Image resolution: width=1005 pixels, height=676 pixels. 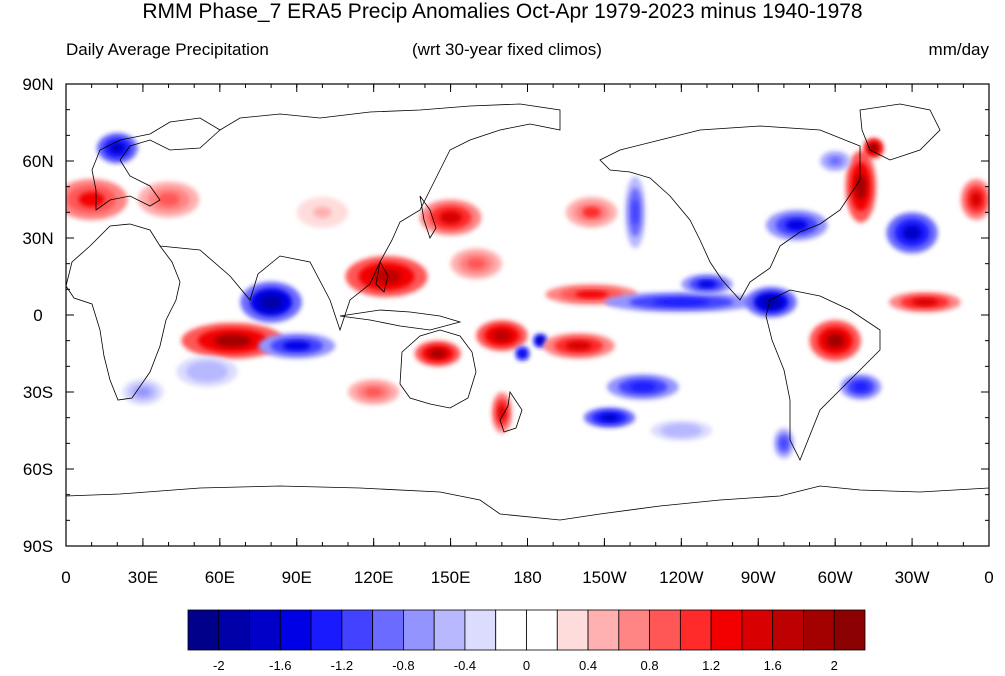 What do you see at coordinates (912, 577) in the screenshot?
I see `lon-tick-label: 30W` at bounding box center [912, 577].